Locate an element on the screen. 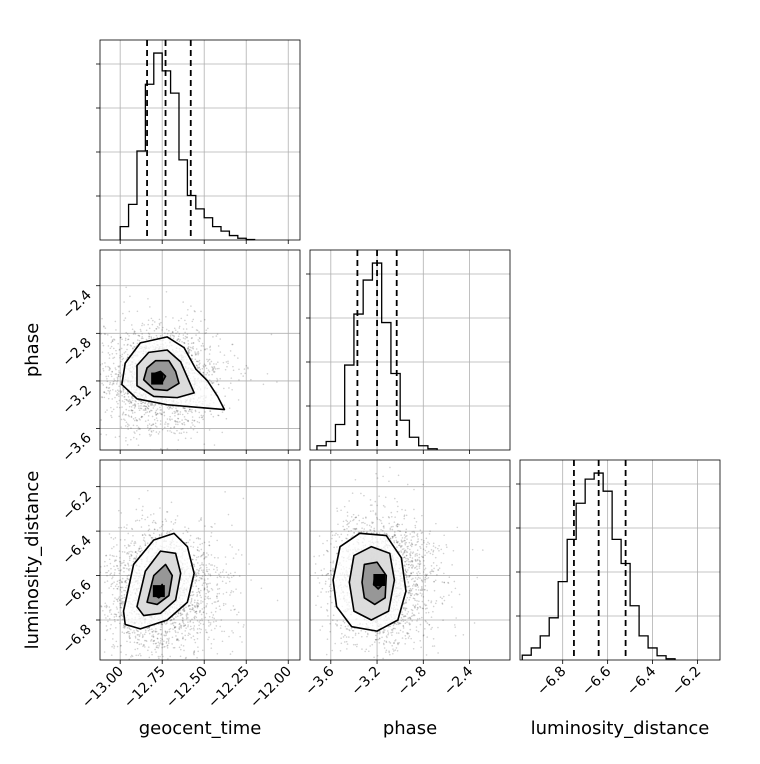  x-axis-label-luminosity_distance: luminosity_distance is located at coordinates (620, 728).